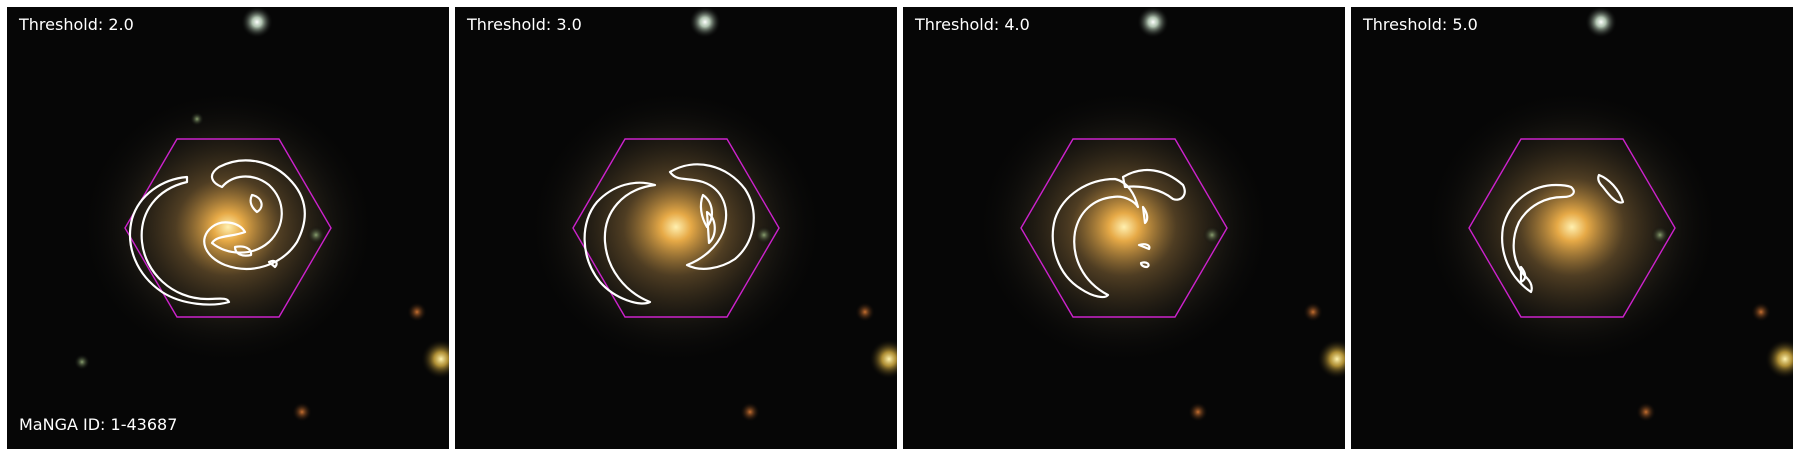  What do you see at coordinates (524, 24) in the screenshot?
I see `threshold-label: Threshold: 3.0` at bounding box center [524, 24].